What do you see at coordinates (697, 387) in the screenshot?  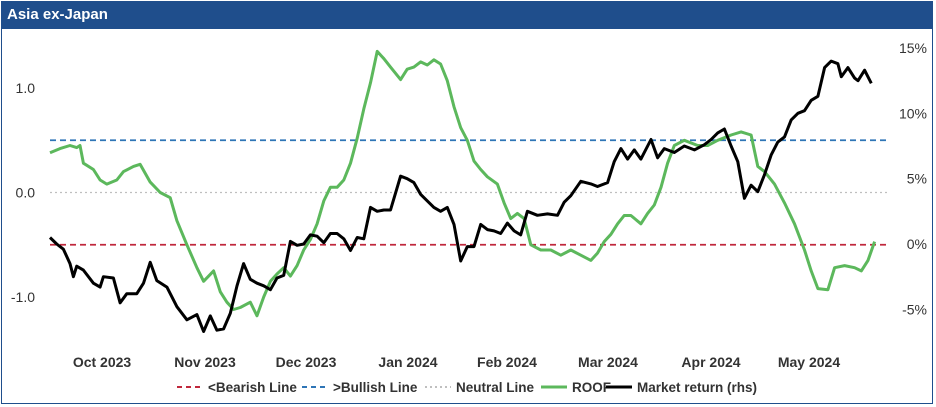 I see `legend-label: Market return (rhs)` at bounding box center [697, 387].